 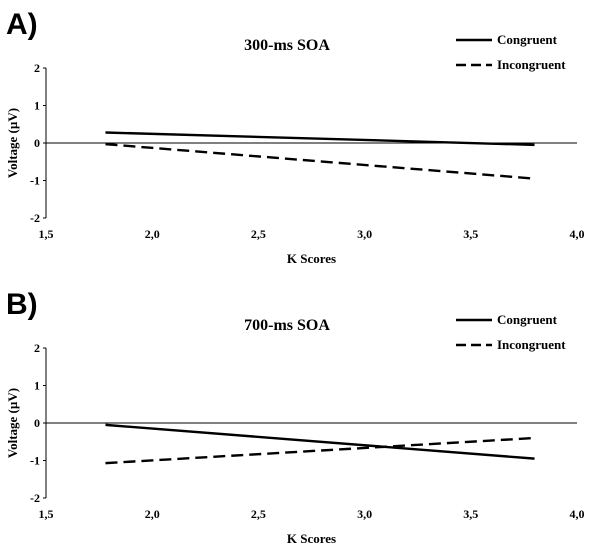 What do you see at coordinates (320, 161) in the screenshot?
I see `series-line-incongruent` at bounding box center [320, 161].